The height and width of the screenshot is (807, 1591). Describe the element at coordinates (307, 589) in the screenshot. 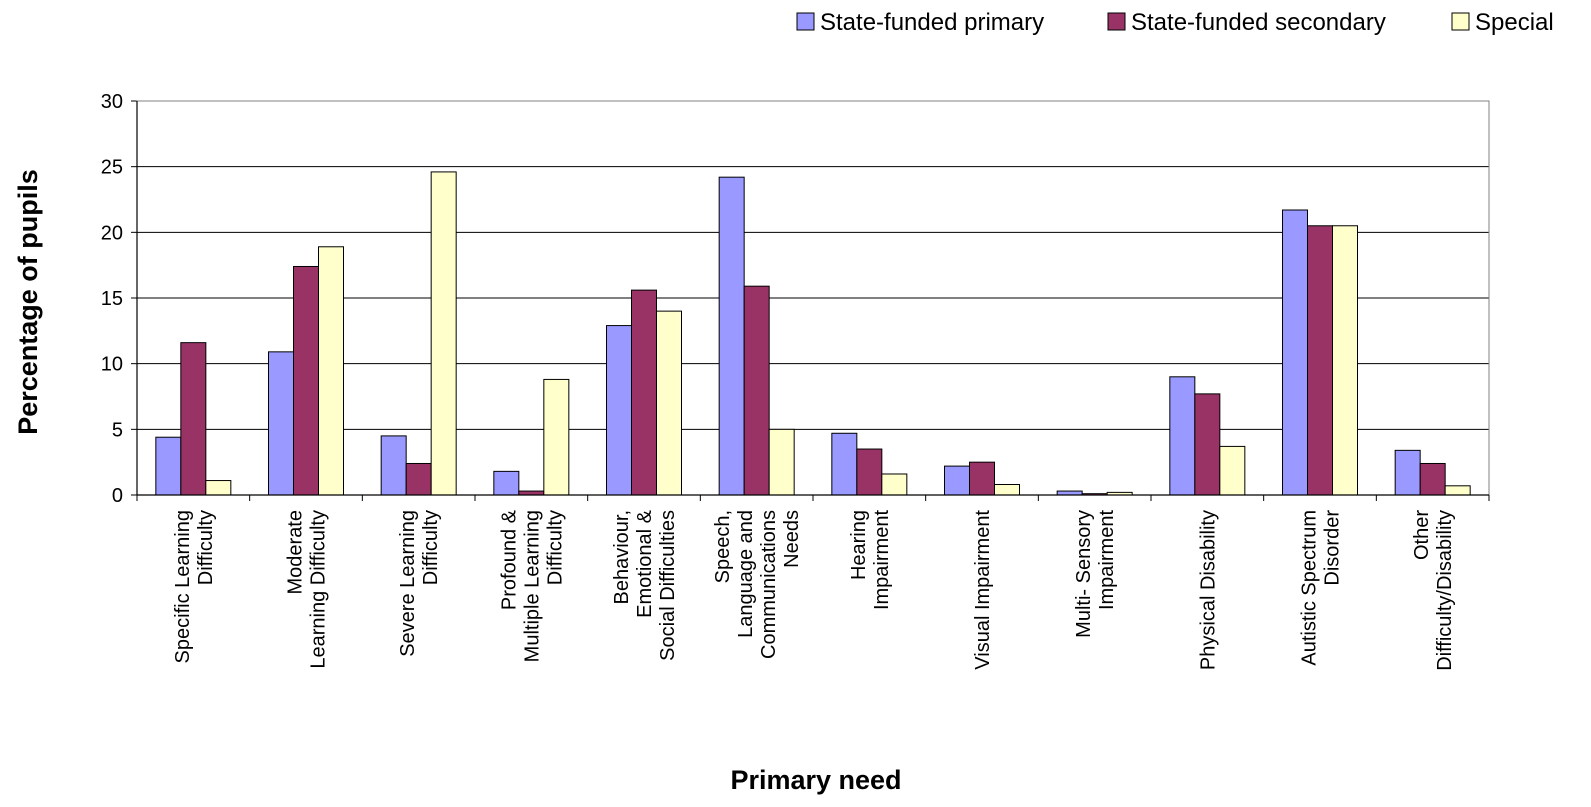

I see `category-label: ModerateLearning Difficulty` at that location.